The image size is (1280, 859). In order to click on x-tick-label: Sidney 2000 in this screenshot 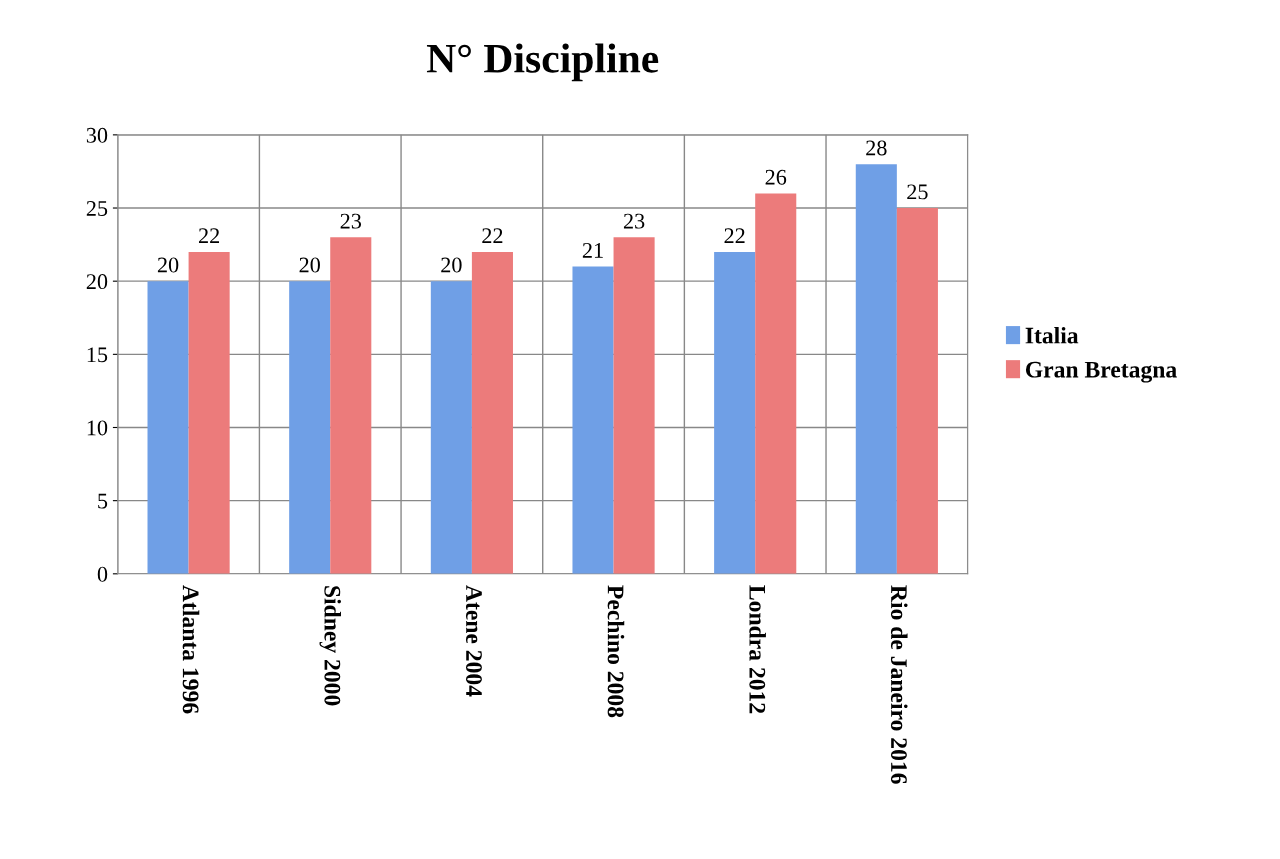, I will do `click(330, 646)`.